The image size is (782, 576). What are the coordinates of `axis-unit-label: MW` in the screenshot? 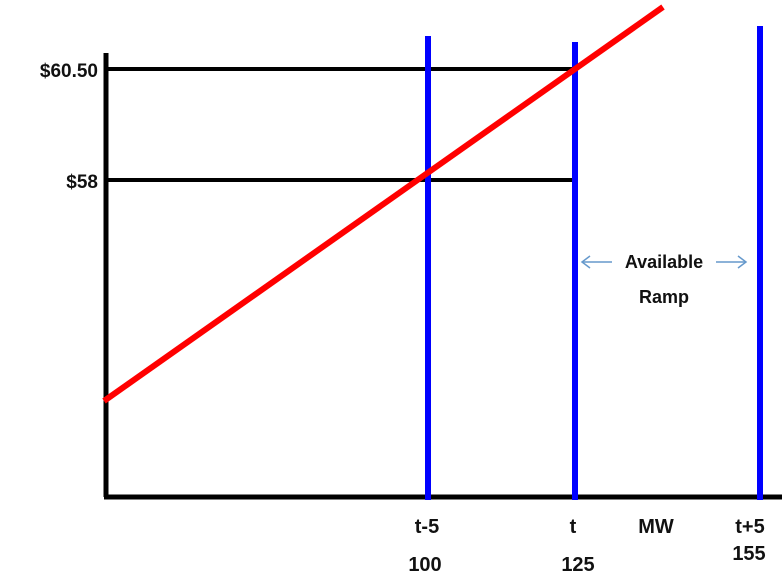 It's located at (656, 527).